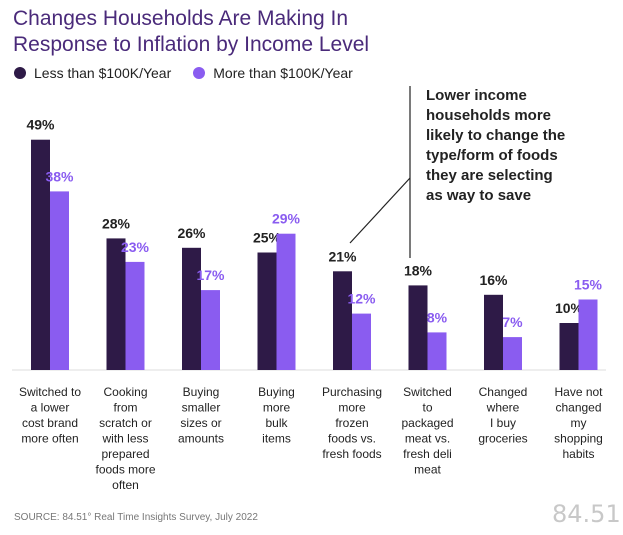  Describe the element at coordinates (191, 233) in the screenshot. I see `data-label-low-income-2: 26%` at that location.